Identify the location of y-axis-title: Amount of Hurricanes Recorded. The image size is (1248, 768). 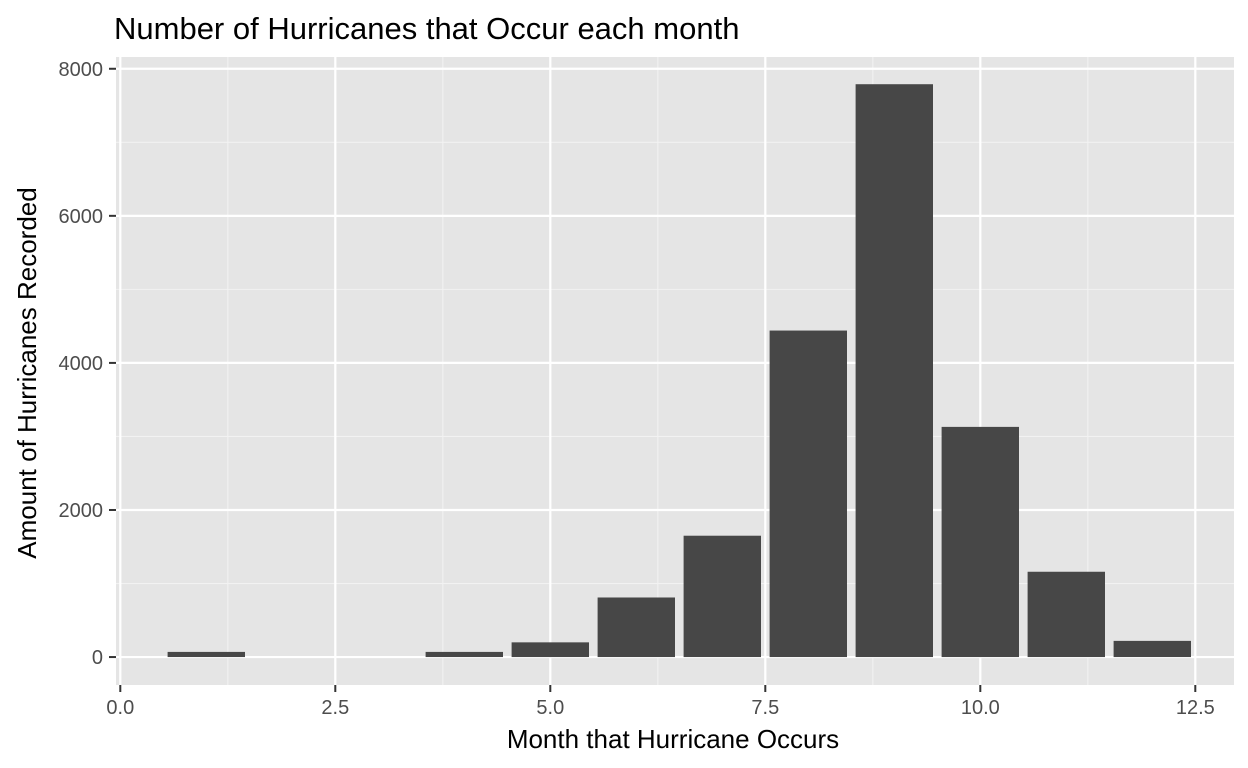
(27, 372).